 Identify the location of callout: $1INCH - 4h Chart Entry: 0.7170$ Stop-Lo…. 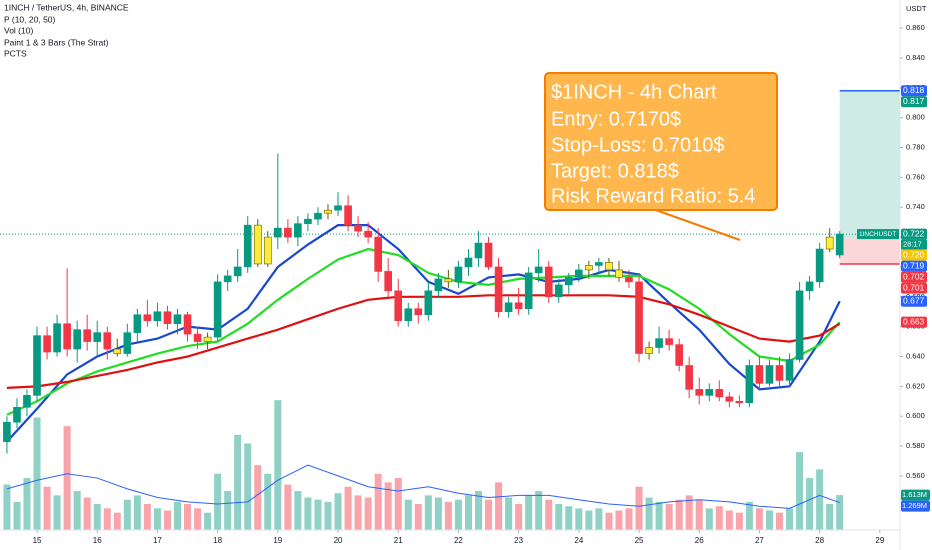
(661, 156).